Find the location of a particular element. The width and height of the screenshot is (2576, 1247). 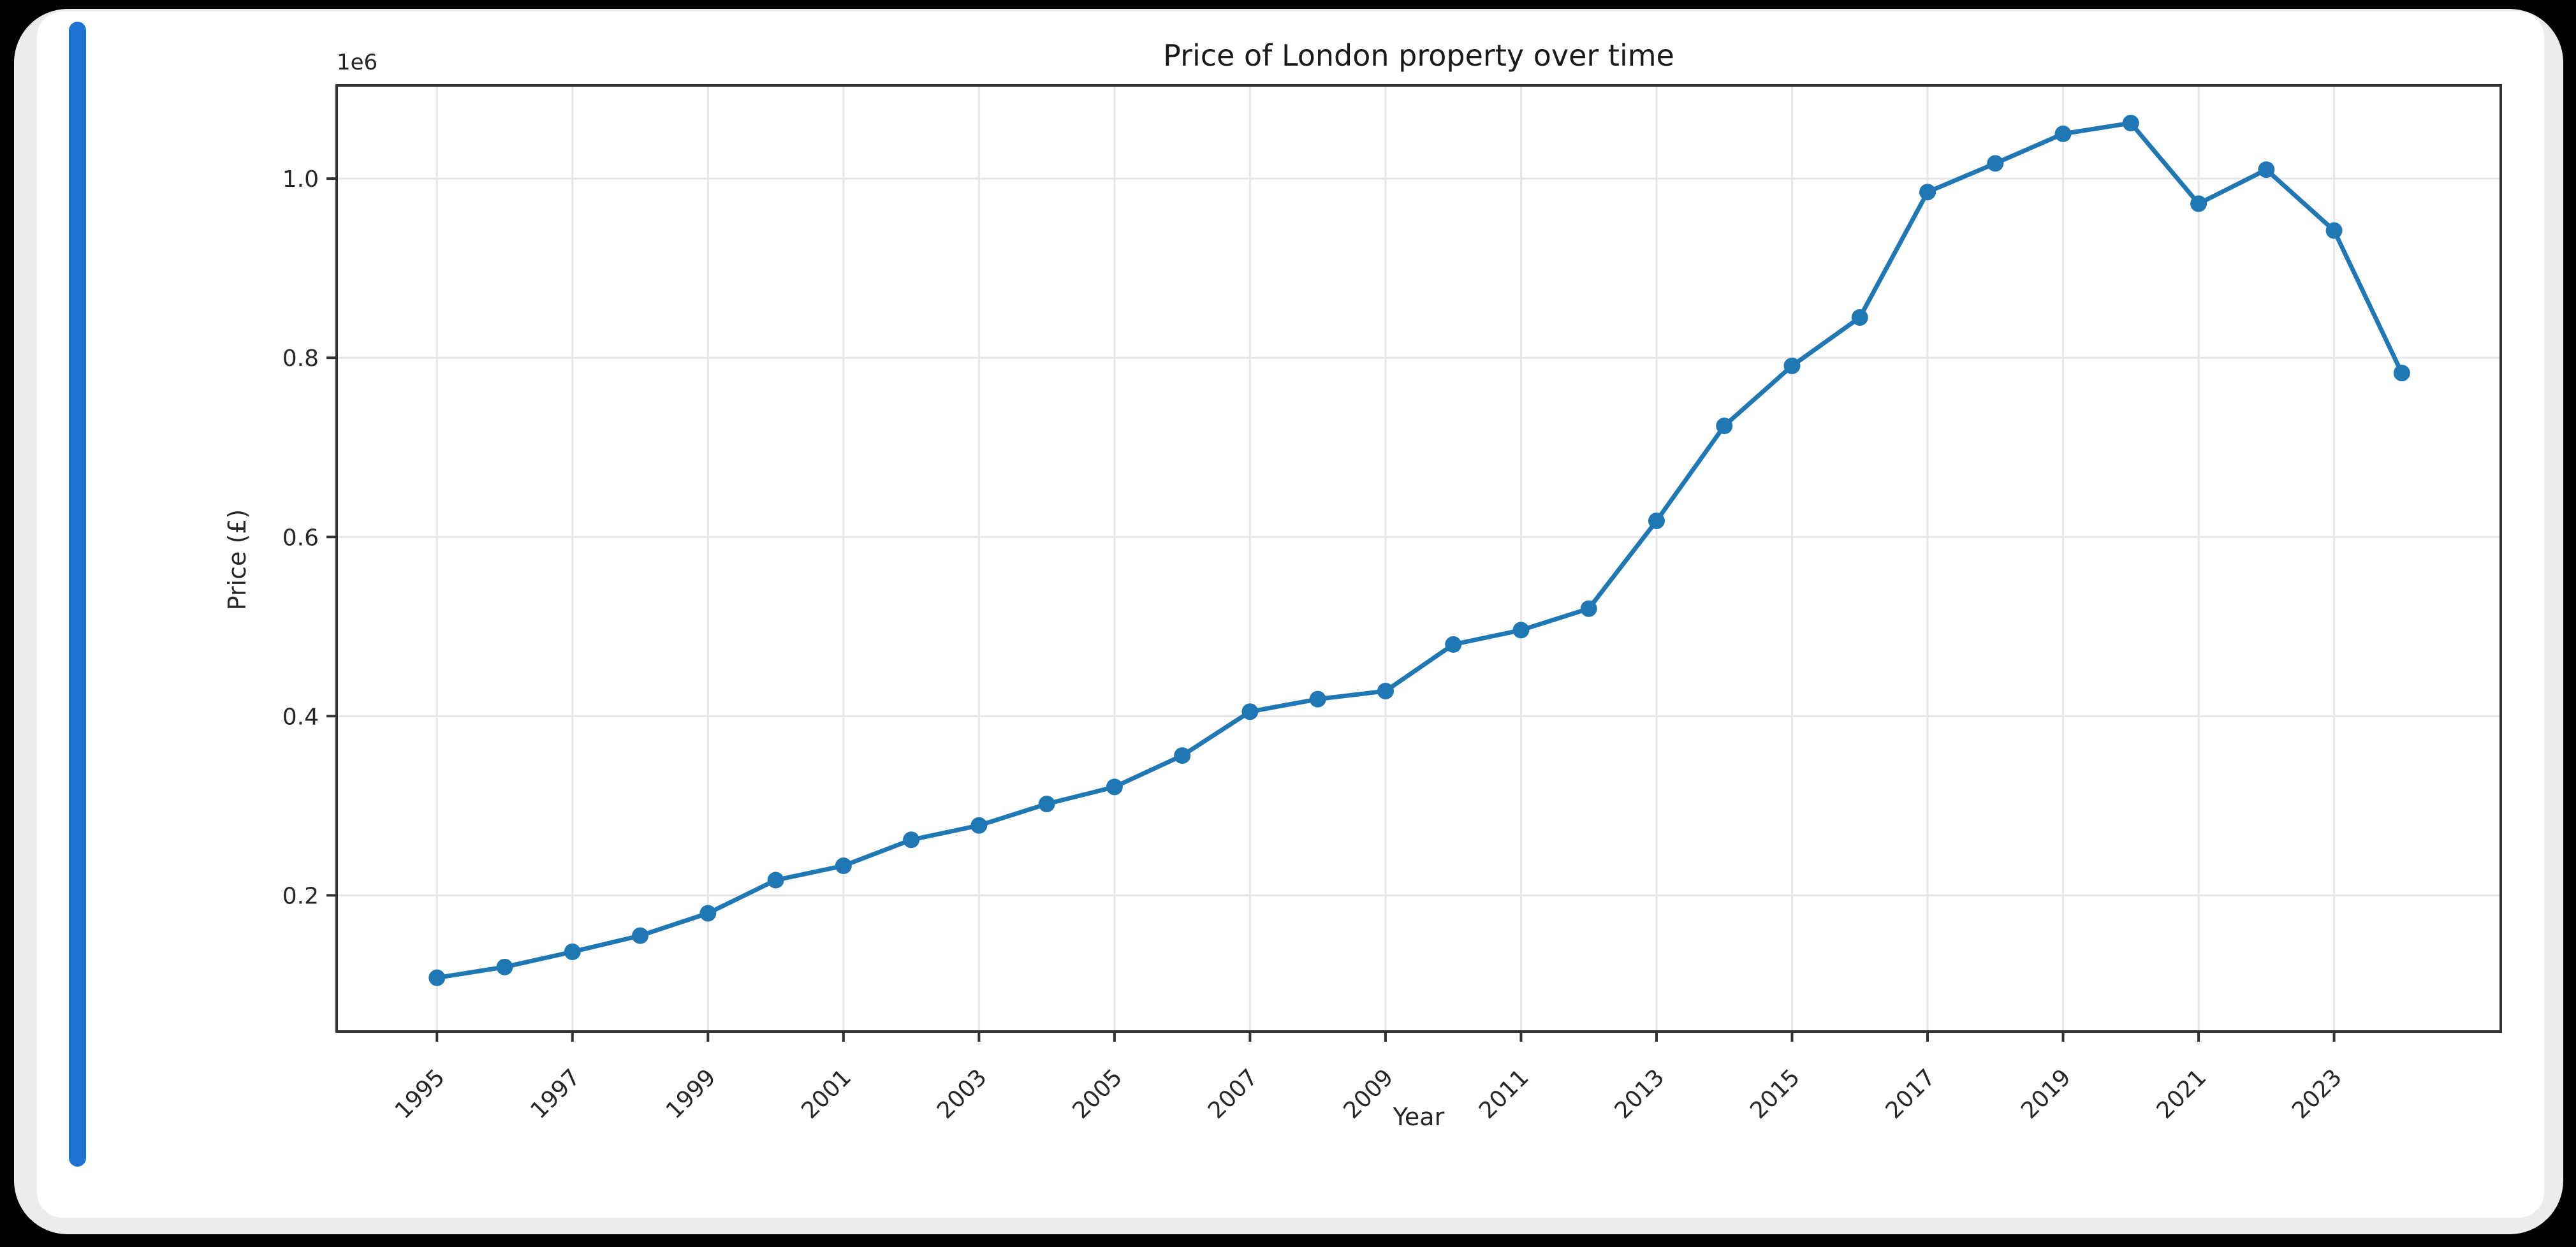

y-tick-label: 0.8 is located at coordinates (300, 359).